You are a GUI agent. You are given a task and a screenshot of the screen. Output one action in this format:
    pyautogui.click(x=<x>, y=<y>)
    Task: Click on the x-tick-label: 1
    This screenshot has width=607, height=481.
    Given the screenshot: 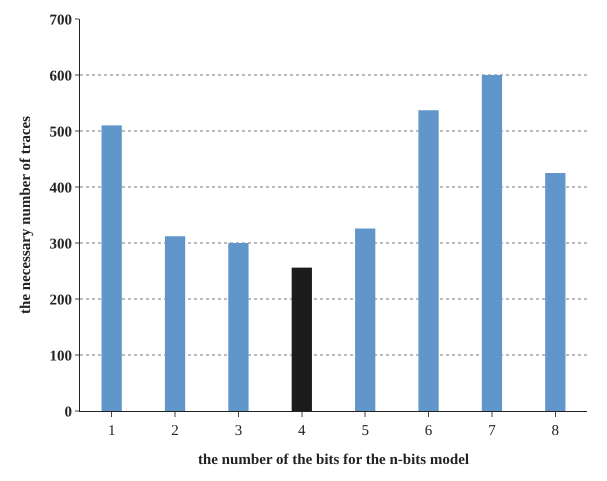 What is the action you would take?
    pyautogui.click(x=112, y=431)
    